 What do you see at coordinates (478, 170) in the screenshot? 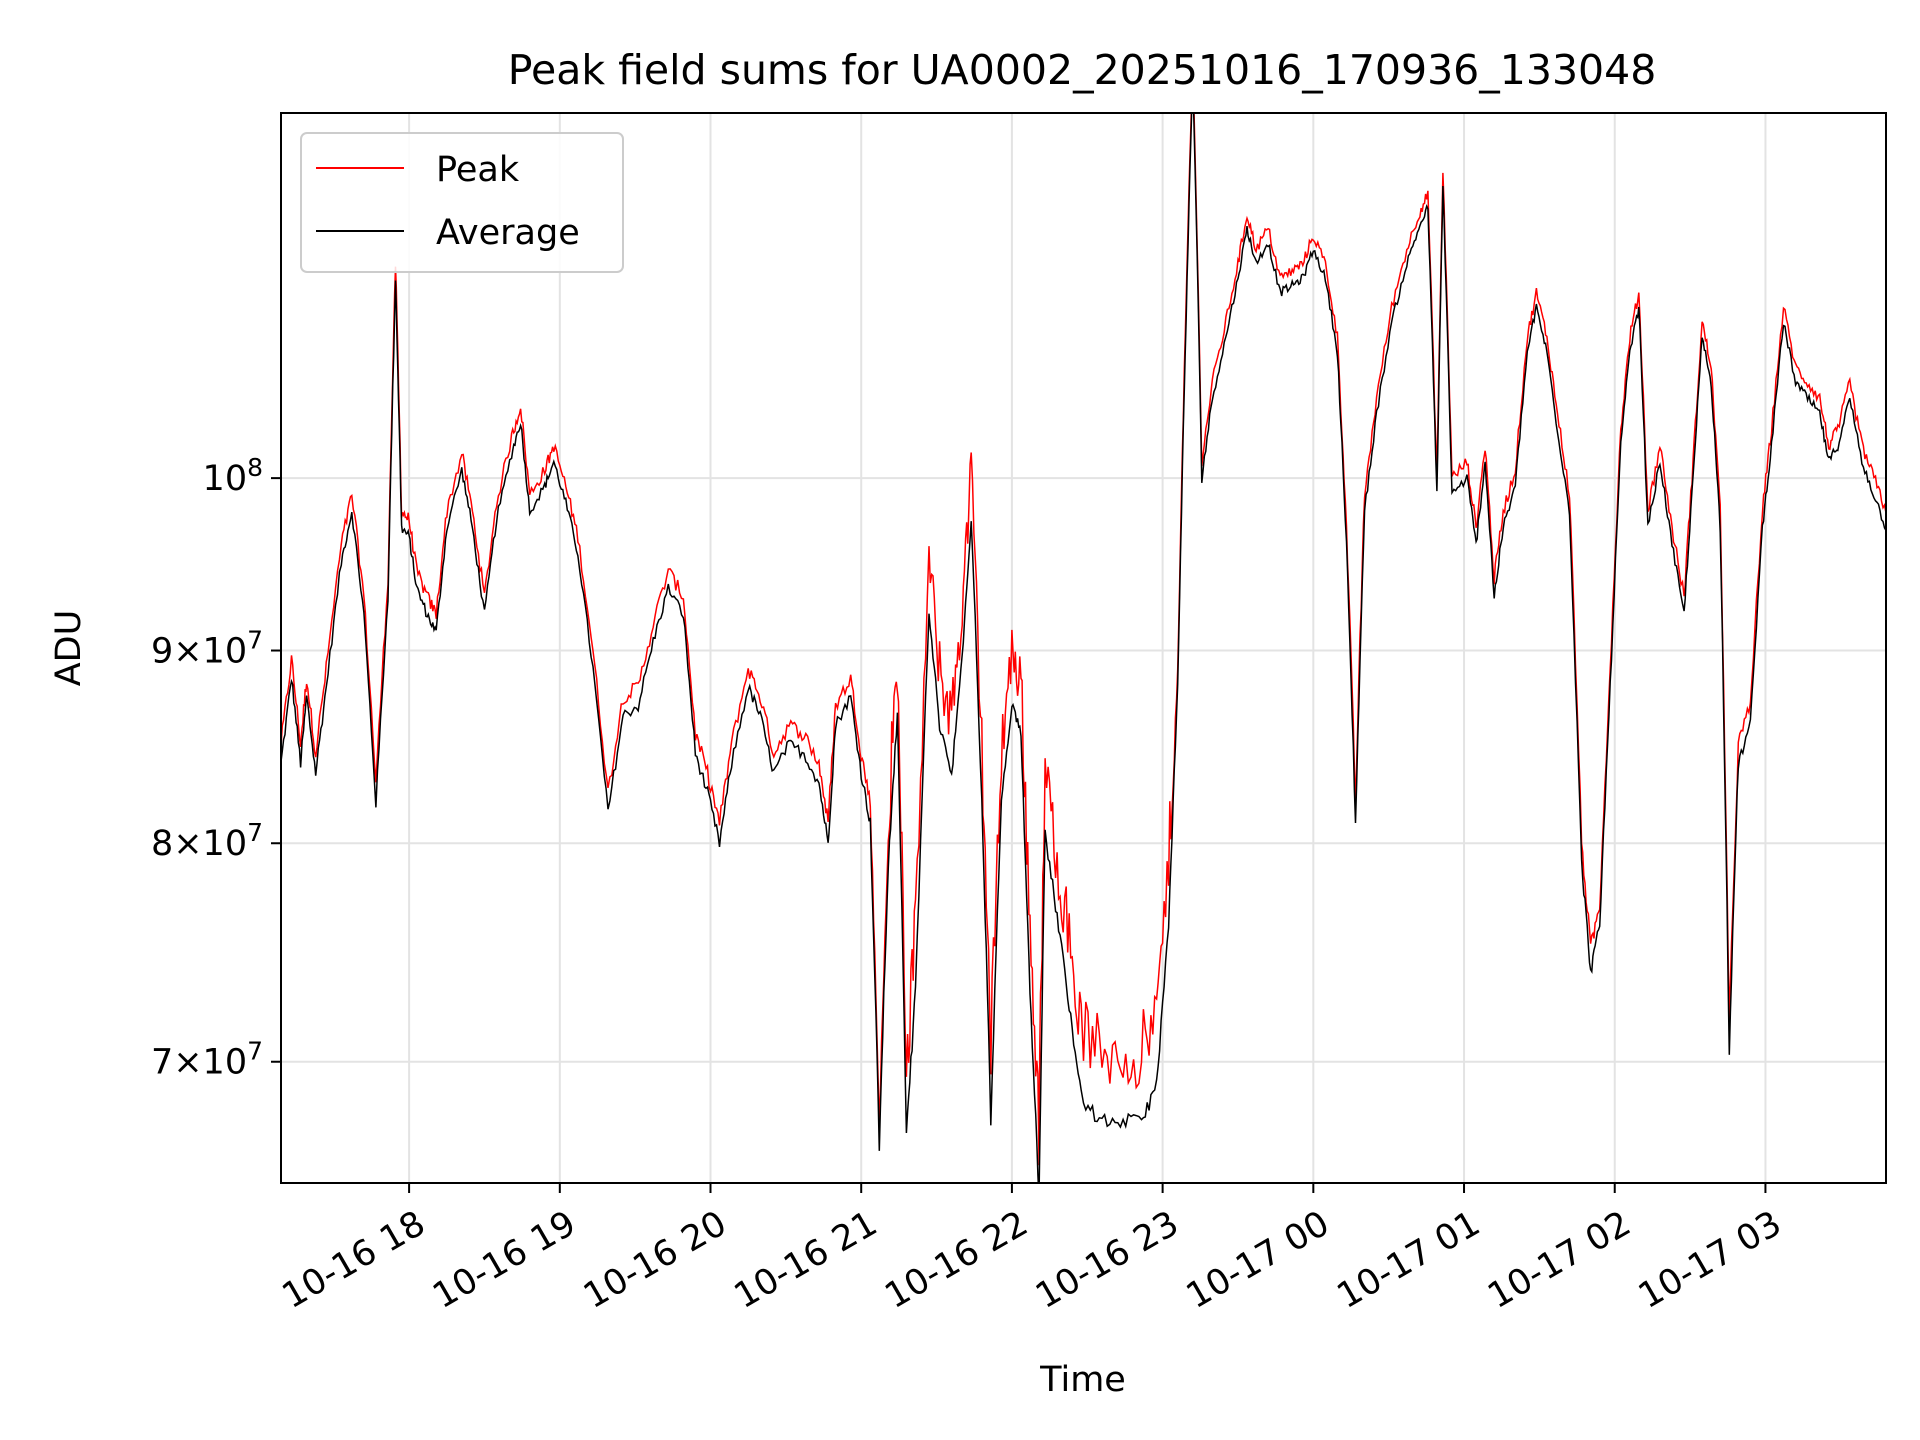
I see `legend-label-peak: Peak` at bounding box center [478, 170].